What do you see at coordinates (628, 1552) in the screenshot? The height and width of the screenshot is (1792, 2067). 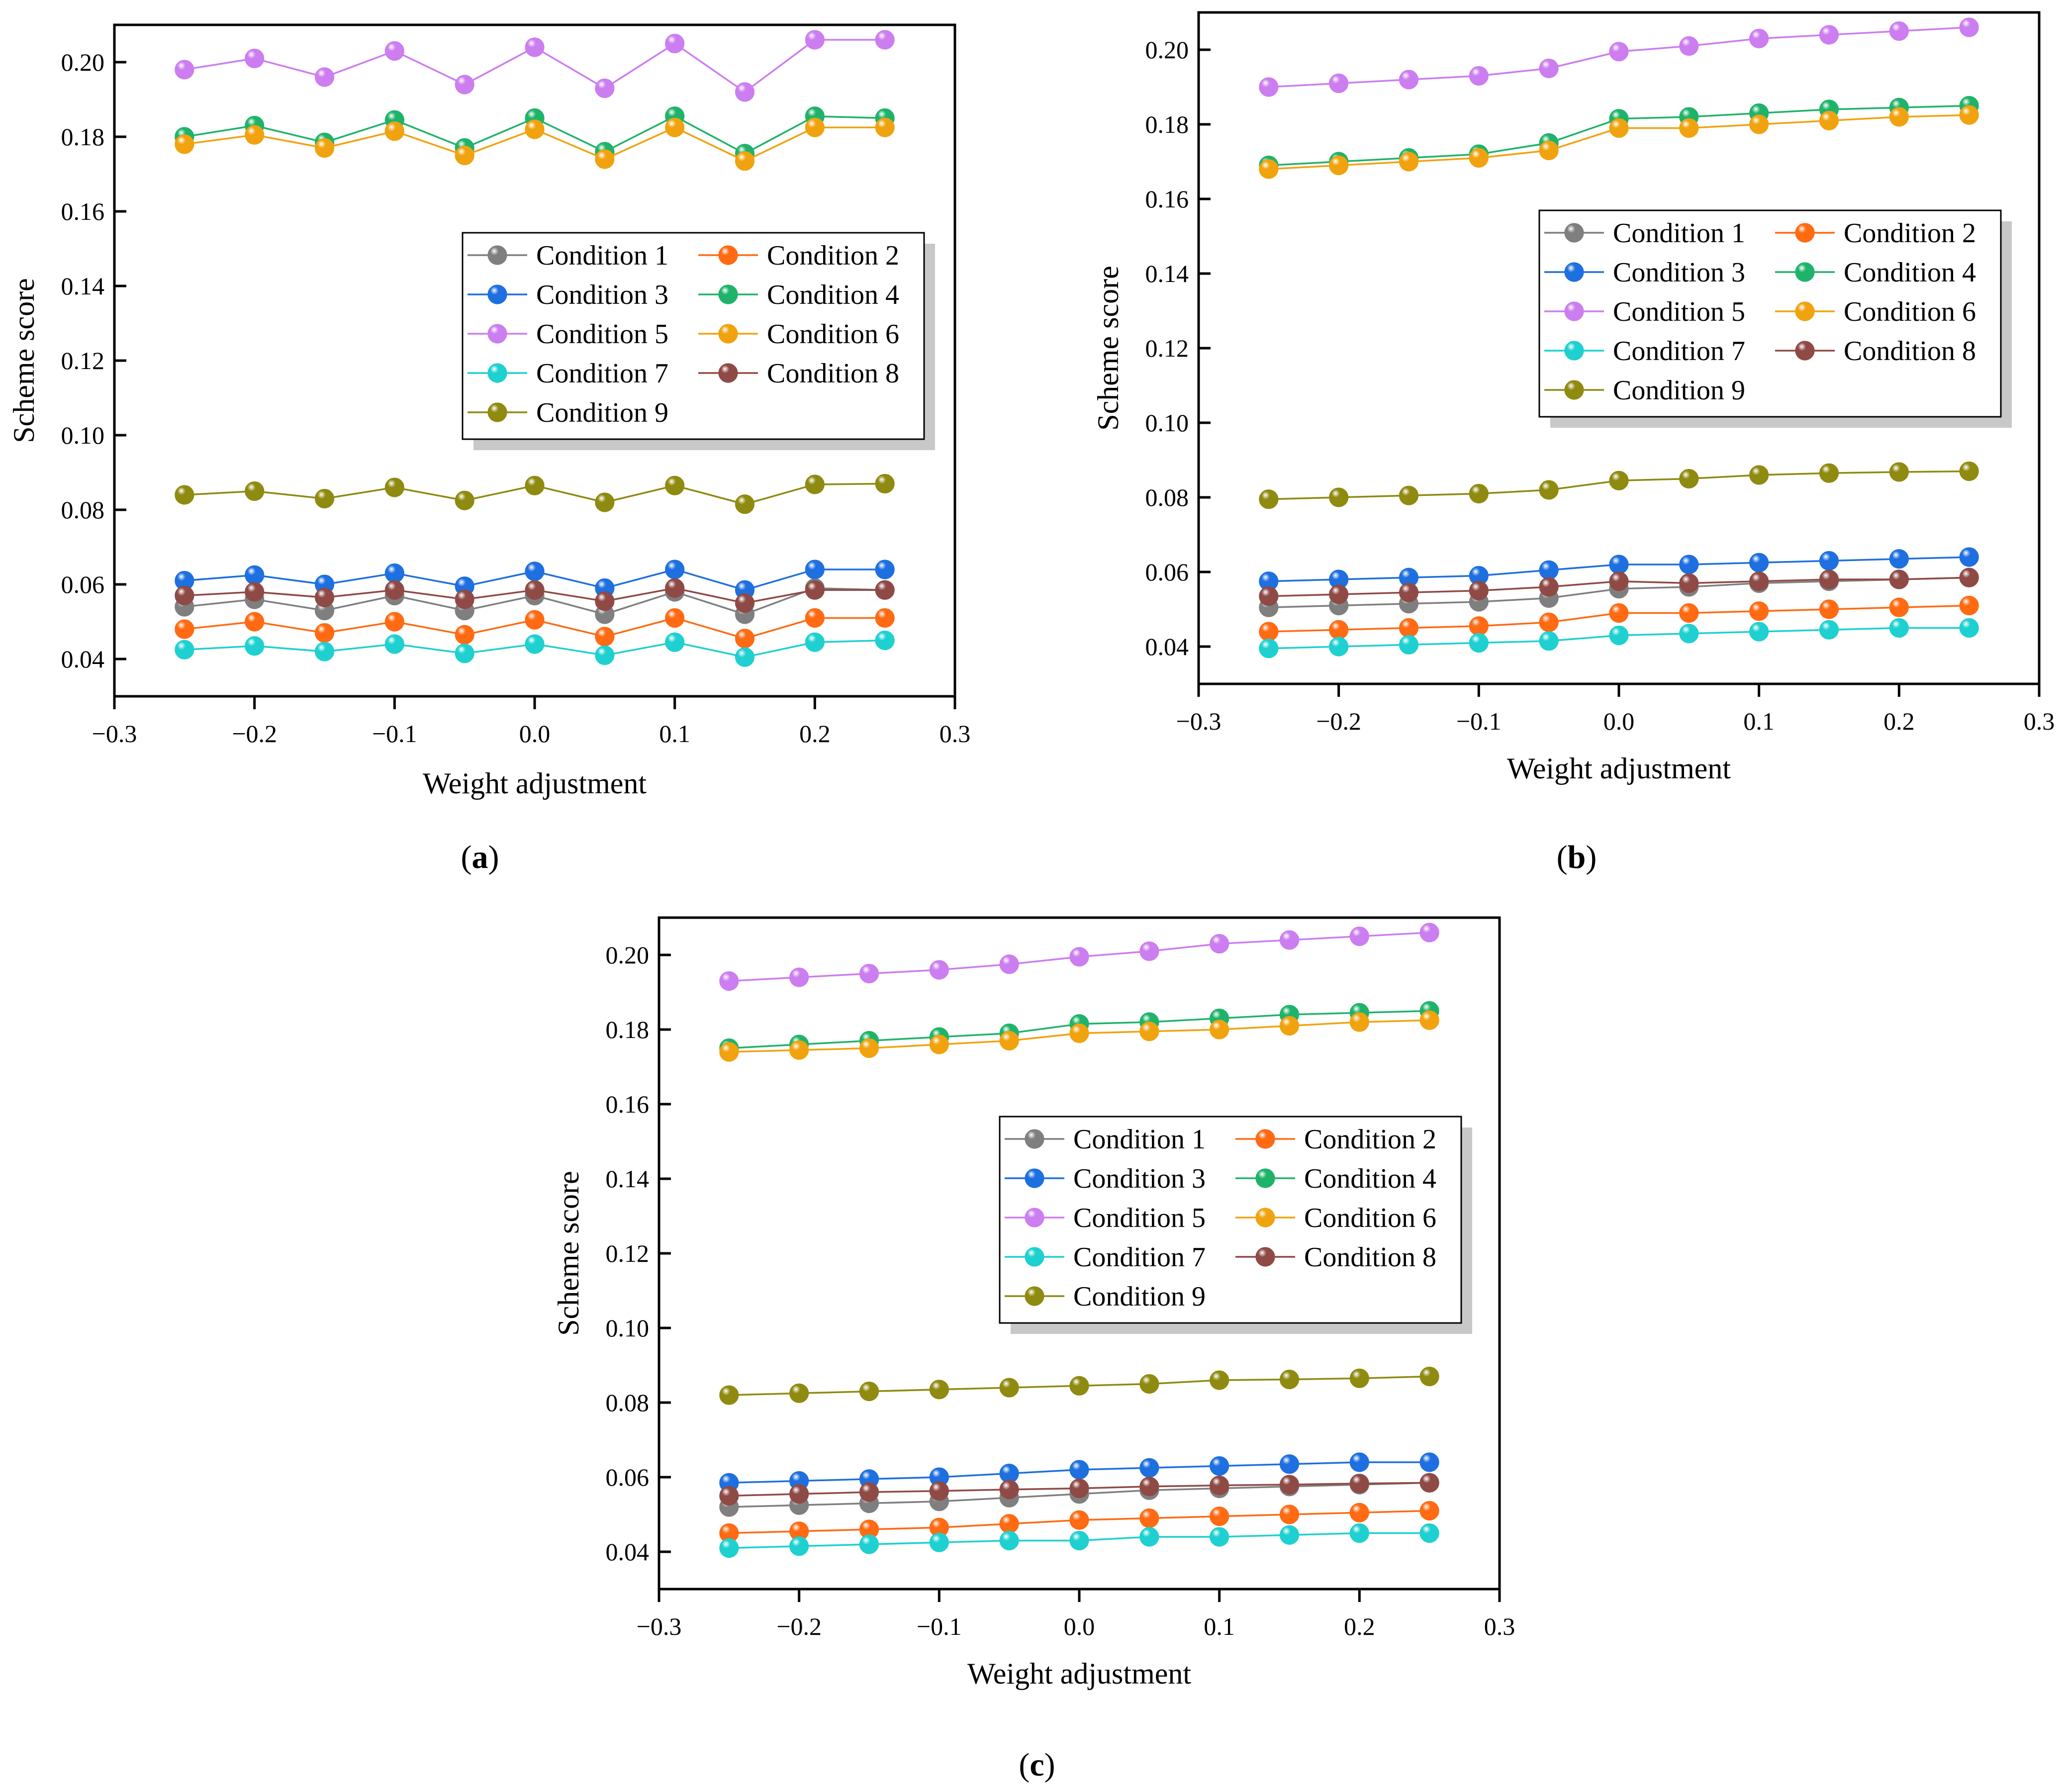 I see `y-tick-label: 0.04` at bounding box center [628, 1552].